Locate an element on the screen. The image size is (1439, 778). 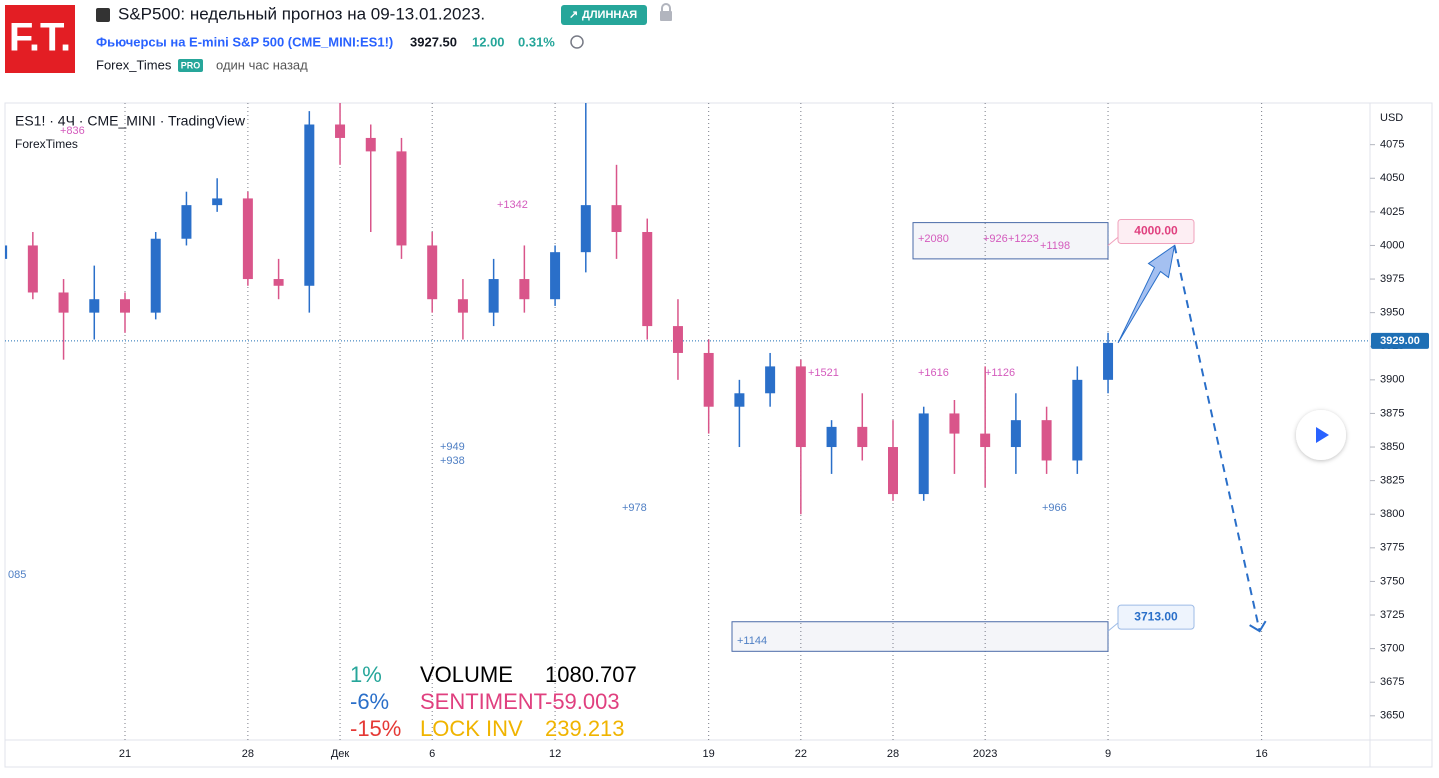
y-tick-label: 3650 is located at coordinates (1392, 716).